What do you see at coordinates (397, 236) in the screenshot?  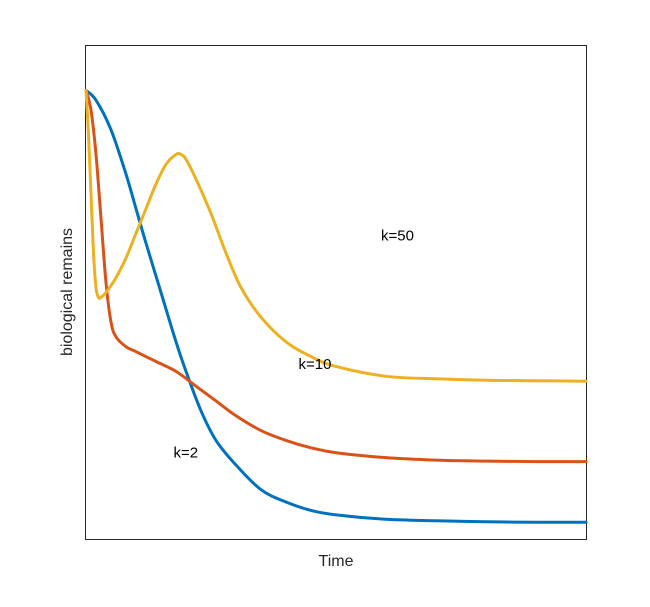 I see `curve-annotation-1: k=50` at bounding box center [397, 236].